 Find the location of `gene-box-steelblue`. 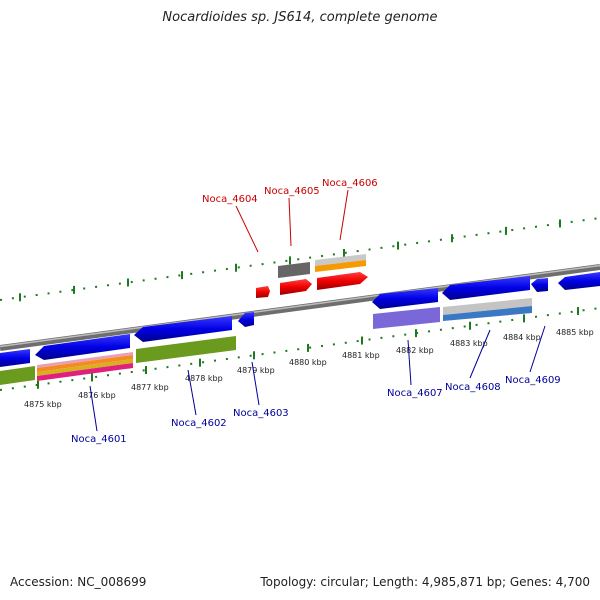

gene-box-steelblue is located at coordinates (487, 313).